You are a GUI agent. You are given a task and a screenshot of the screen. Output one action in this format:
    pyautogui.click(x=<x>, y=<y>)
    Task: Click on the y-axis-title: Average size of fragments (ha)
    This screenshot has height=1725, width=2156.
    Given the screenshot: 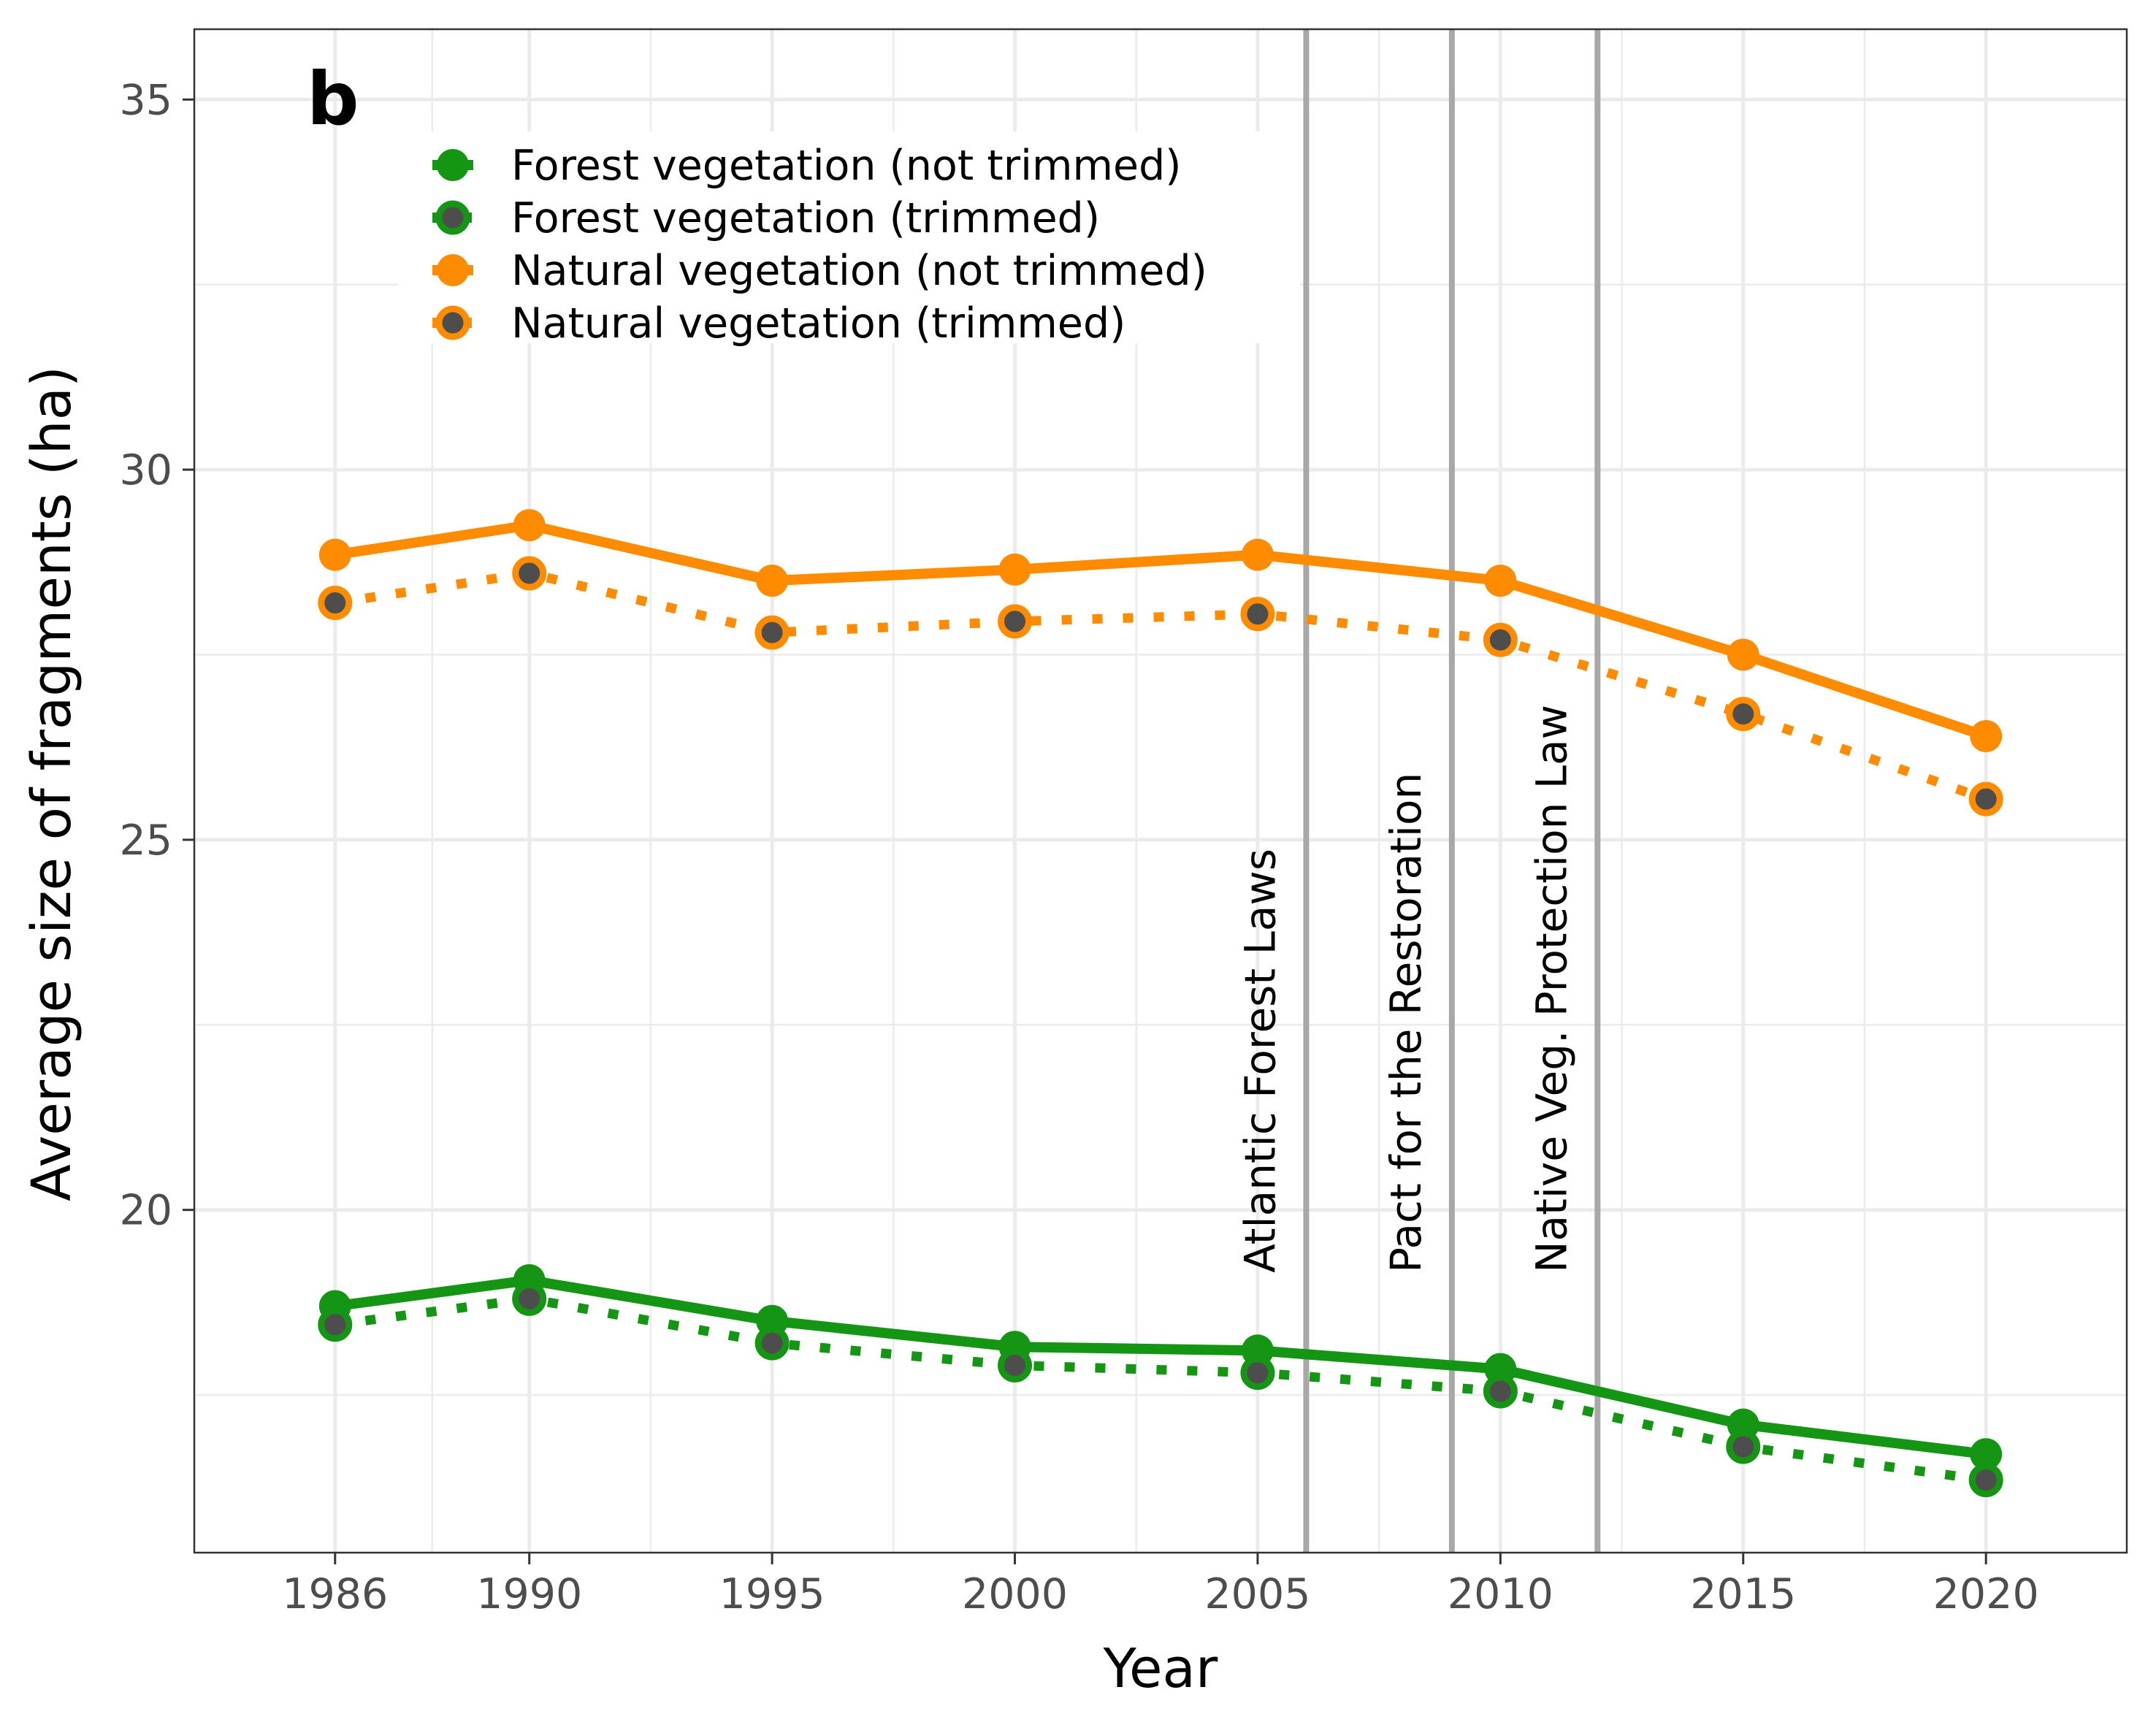 What is the action you would take?
    pyautogui.click(x=52, y=783)
    